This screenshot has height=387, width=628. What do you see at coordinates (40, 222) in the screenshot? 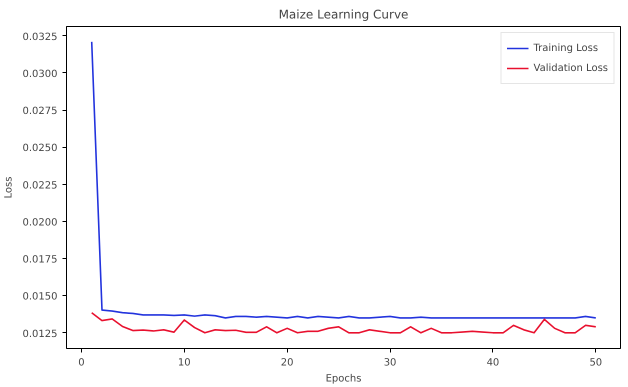
I see `y-tick-label: 0.0200` at bounding box center [40, 222].